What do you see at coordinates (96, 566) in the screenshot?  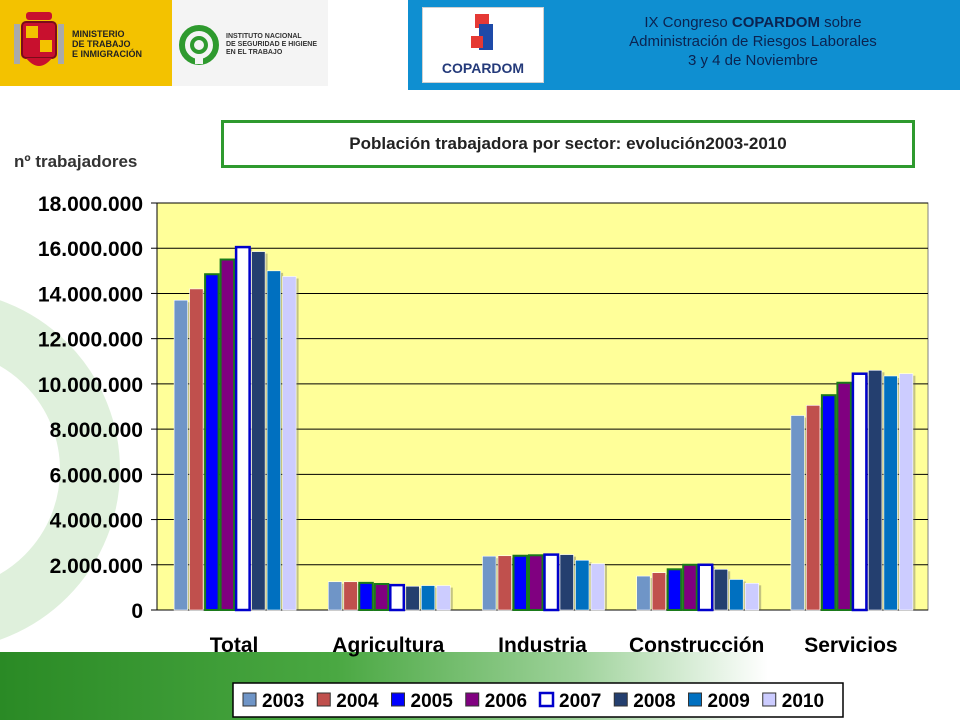 I see `y-tick-label: 2.000.000` at bounding box center [96, 566].